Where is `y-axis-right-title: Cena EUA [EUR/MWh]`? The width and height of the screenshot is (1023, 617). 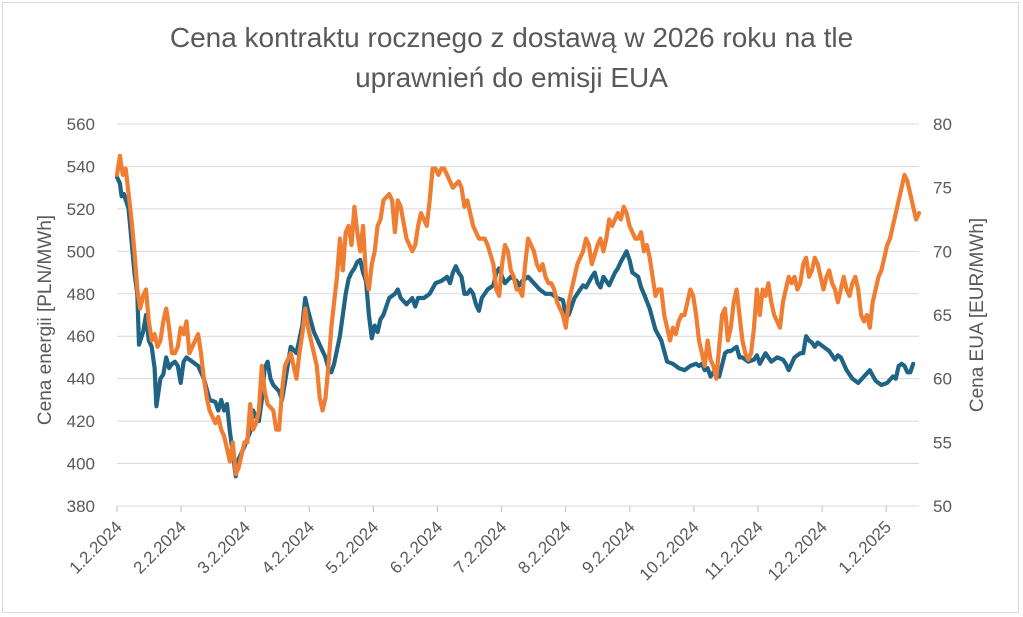
y-axis-right-title: Cena EUA [EUR/MWh] is located at coordinates (977, 315).